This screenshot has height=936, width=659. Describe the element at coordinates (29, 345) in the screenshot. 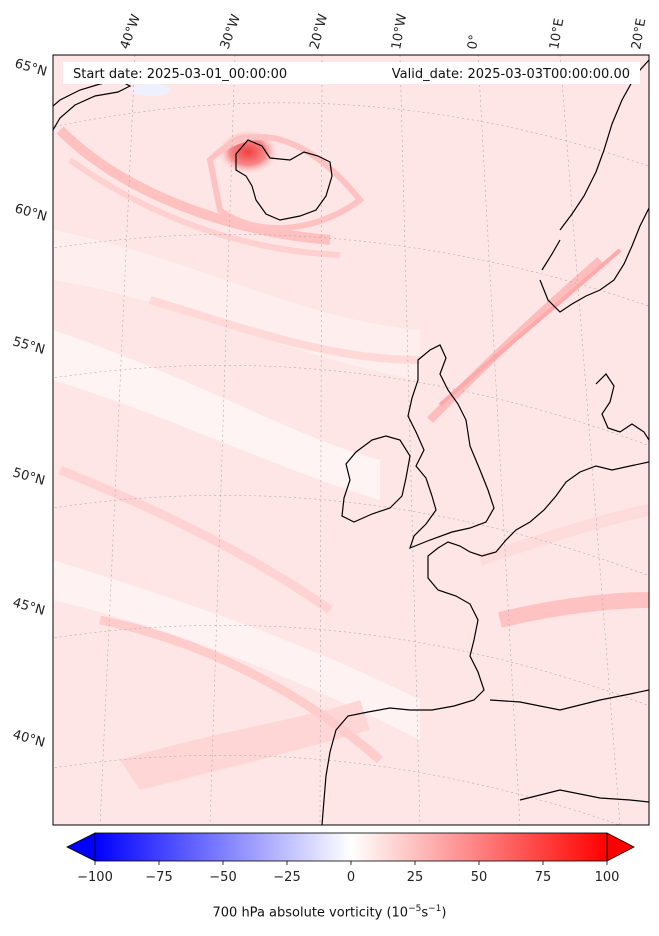

I see `lat-label: 55°N` at that location.